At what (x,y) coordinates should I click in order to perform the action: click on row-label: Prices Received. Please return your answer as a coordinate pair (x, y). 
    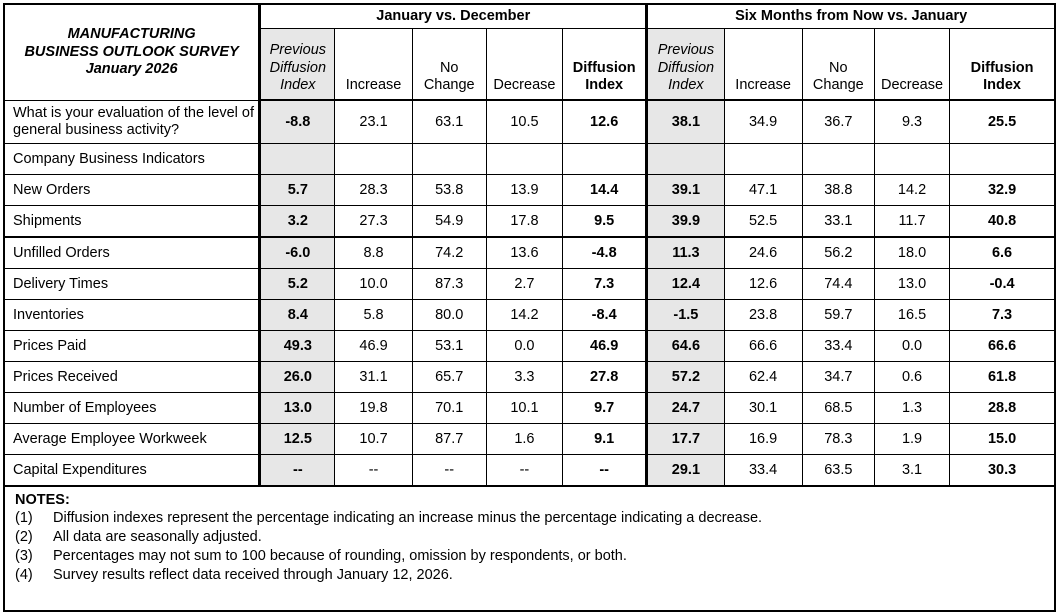
    Looking at the image, I should click on (133, 377).